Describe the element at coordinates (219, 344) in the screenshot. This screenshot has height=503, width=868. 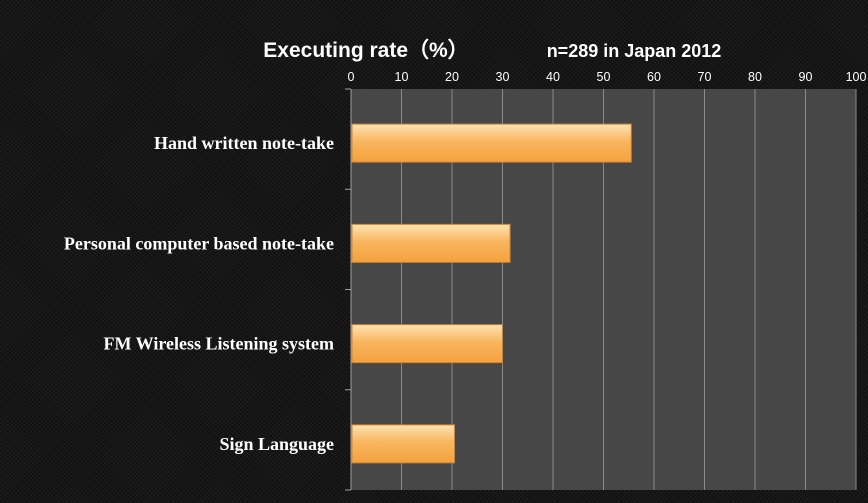
I see `category-label: FM Wireless Listening system` at that location.